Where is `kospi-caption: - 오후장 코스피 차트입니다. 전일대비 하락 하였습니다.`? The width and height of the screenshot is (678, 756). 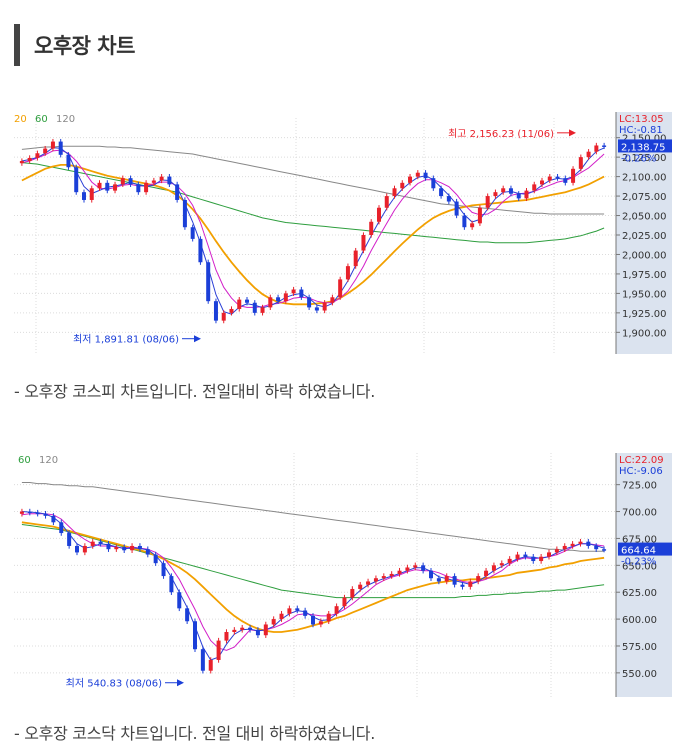
kospi-caption: - 오후장 코스피 차트입니다. 전일대비 하락 하였습니다. is located at coordinates (195, 391).